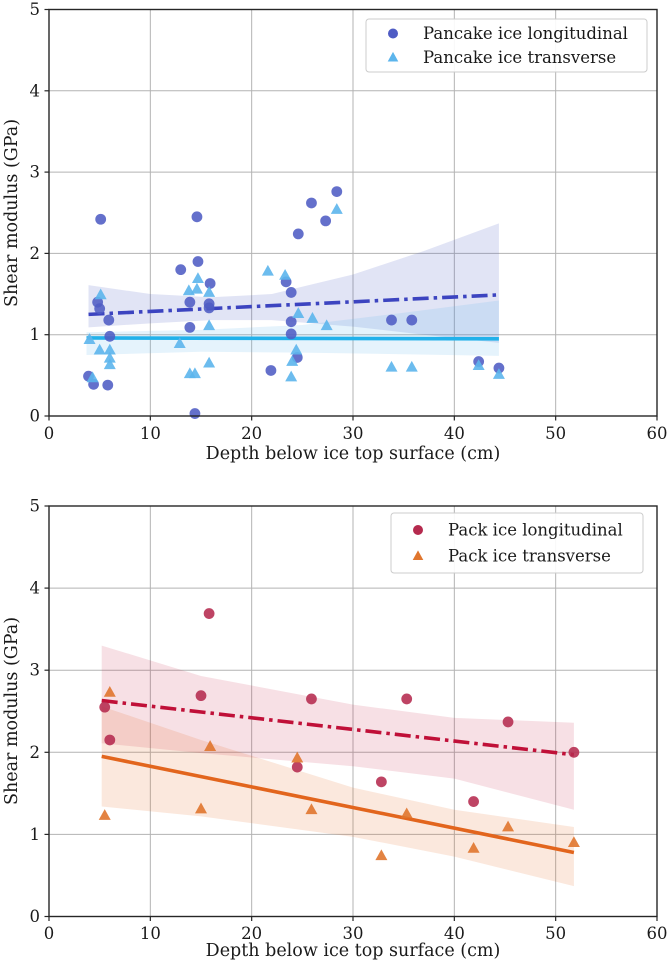 The image size is (667, 969). What do you see at coordinates (519, 57) in the screenshot?
I see `legend-label: Pancake ice transverse` at bounding box center [519, 57].